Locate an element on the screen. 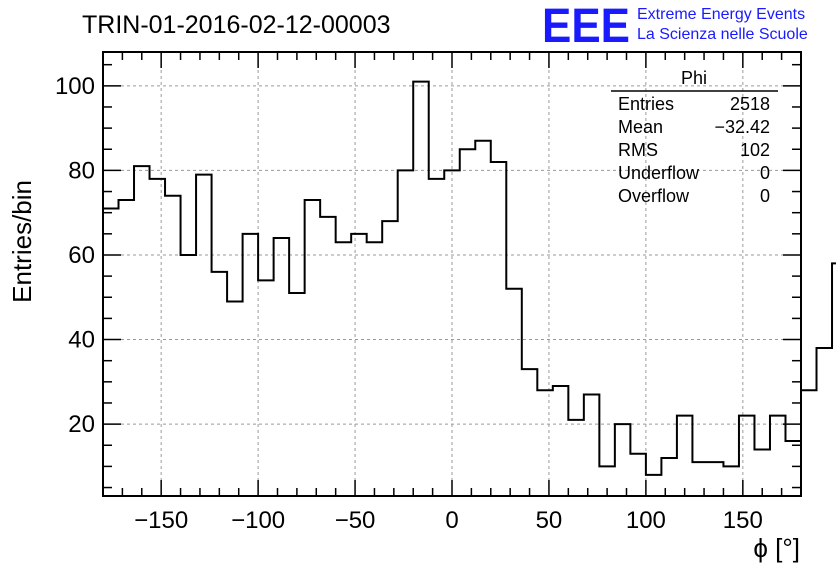 This screenshot has height=572, width=836. chart-title: TRIN-01-2016-02-12-00003 is located at coordinates (236, 25).